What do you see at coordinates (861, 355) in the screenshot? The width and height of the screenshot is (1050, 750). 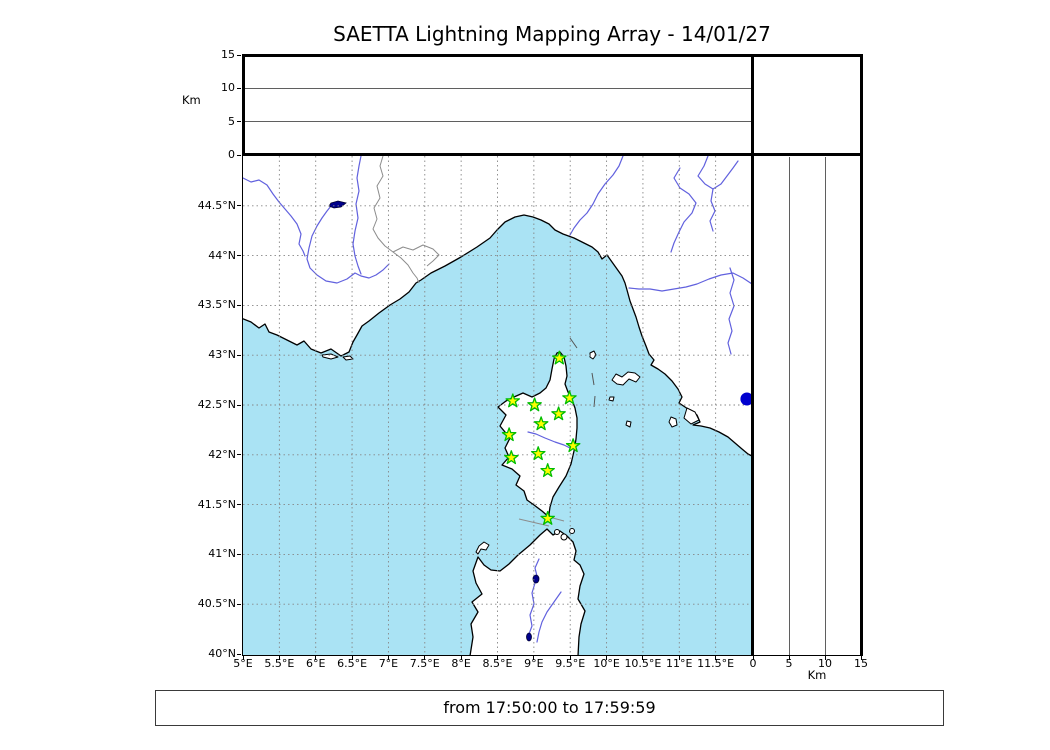 I see `frame-right` at bounding box center [861, 355].